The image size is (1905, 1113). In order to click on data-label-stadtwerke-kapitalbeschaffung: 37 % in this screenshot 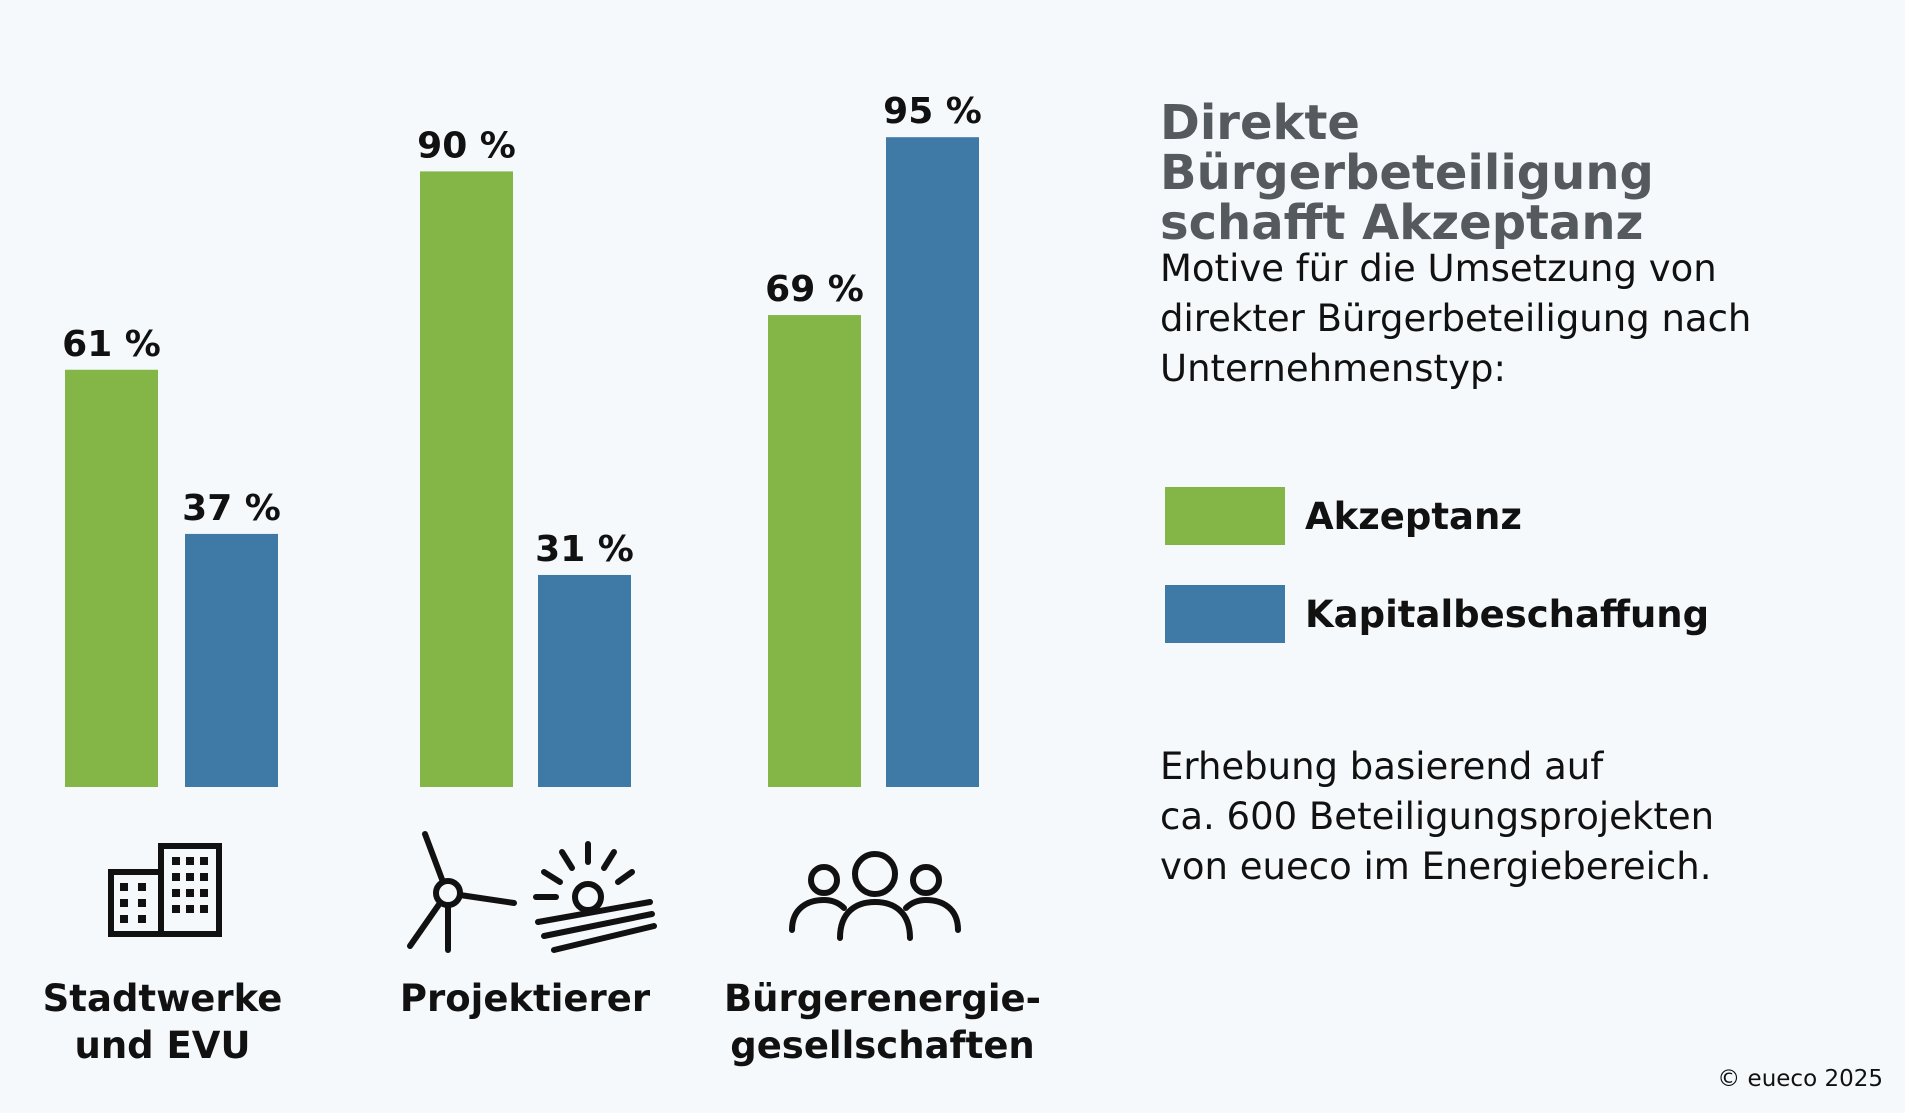, I will do `click(231, 508)`.